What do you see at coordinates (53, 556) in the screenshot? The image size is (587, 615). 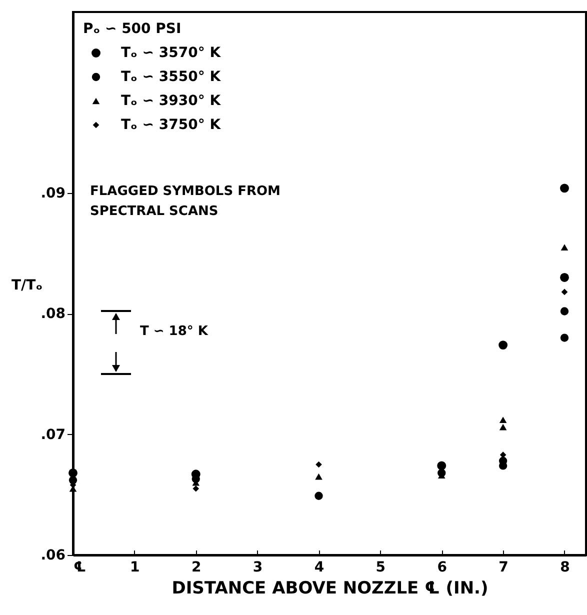 I see `y-tick-label: .06` at bounding box center [53, 556].